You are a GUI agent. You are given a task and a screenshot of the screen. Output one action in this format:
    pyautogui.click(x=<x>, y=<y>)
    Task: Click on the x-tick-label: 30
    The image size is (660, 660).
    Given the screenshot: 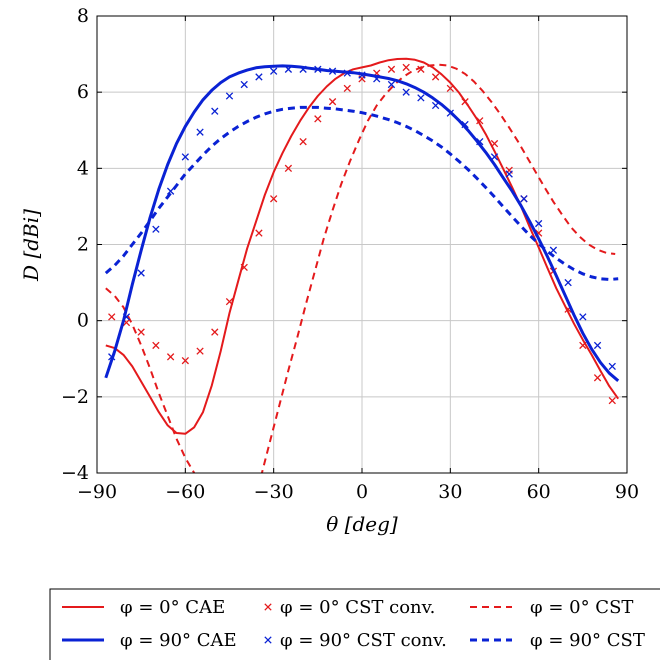 What is the action you would take?
    pyautogui.click(x=450, y=492)
    